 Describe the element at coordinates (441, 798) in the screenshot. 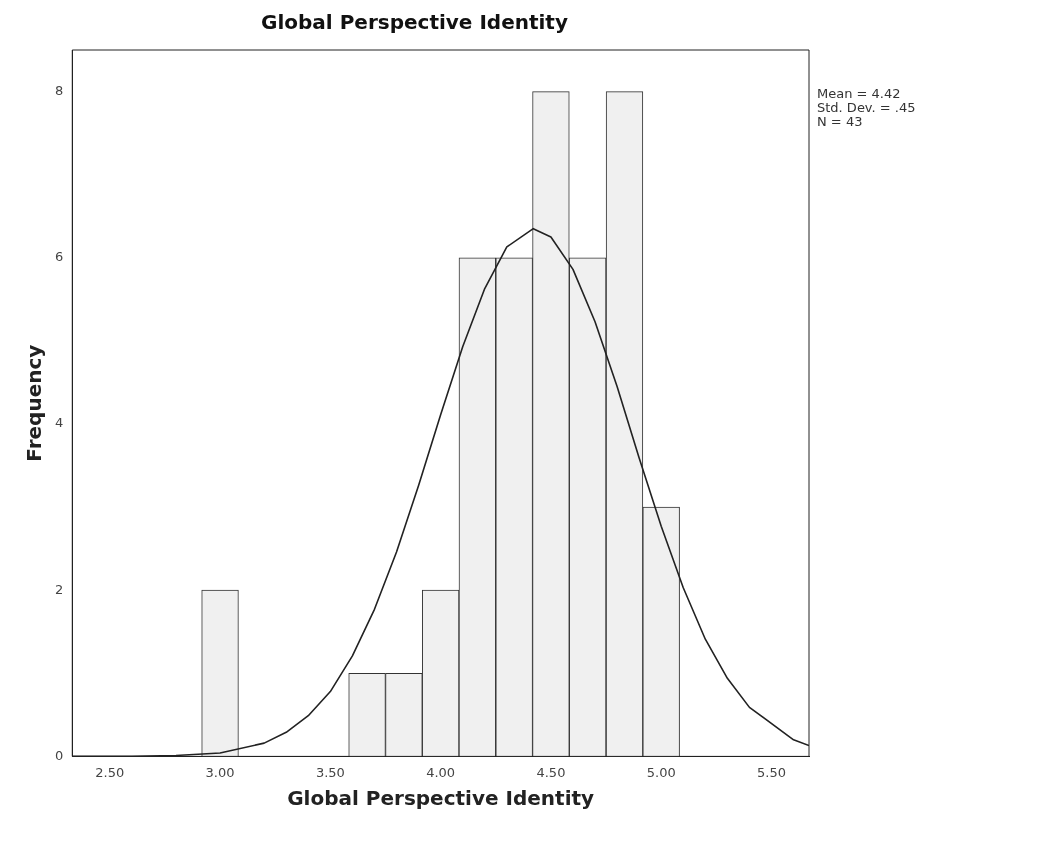

I see `x-axis-title: Global Perspective Identity` at that location.